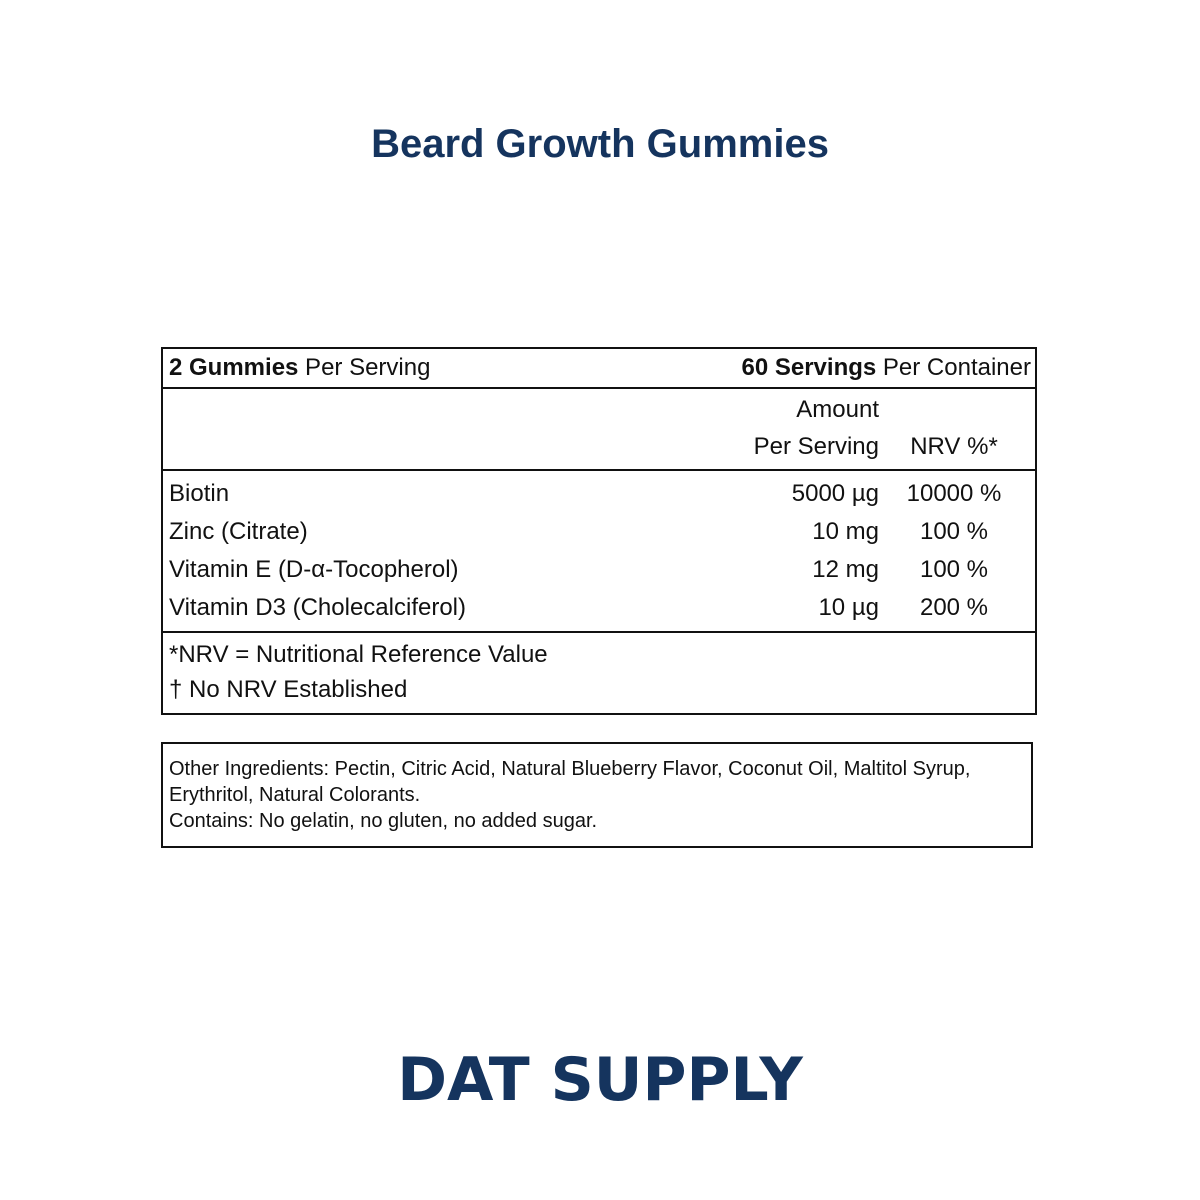  Describe the element at coordinates (364, 367) in the screenshot. I see `serving-size-label: Per Serving` at that location.